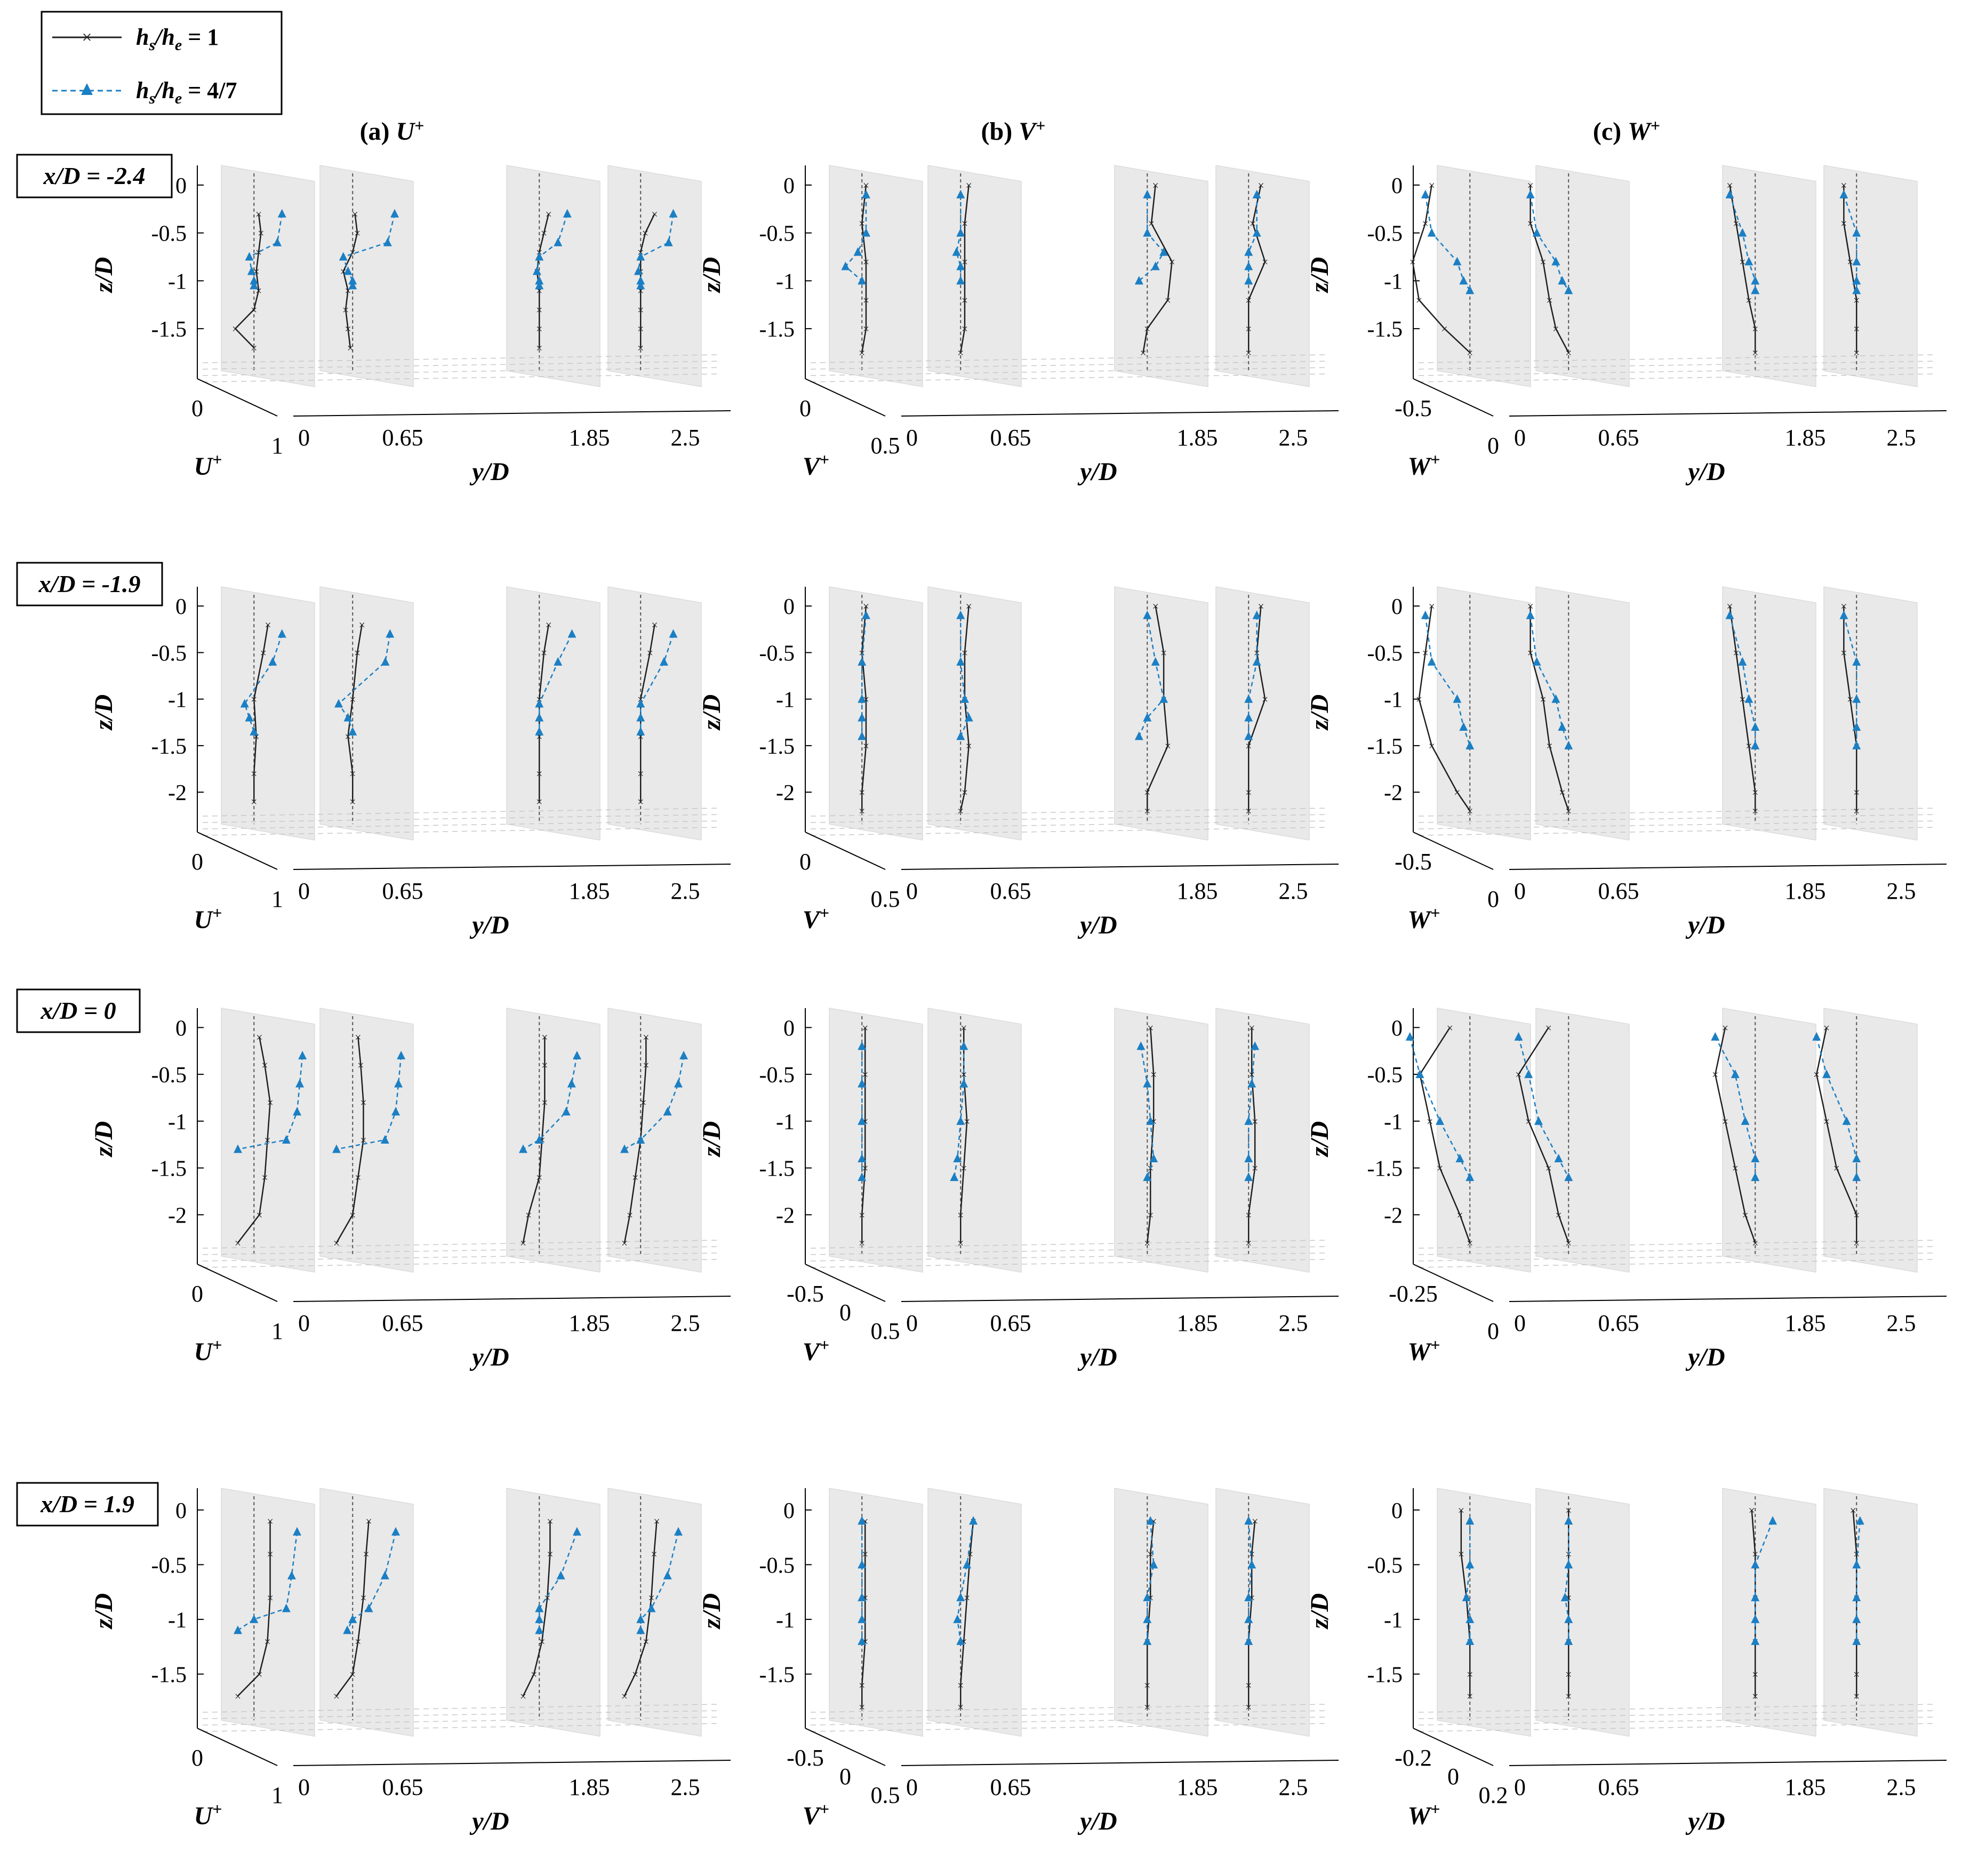 The width and height of the screenshot is (1970, 1876). What do you see at coordinates (965, 300) in the screenshot?
I see `series-point-r0-1-s0-p1-3: ×` at bounding box center [965, 300].